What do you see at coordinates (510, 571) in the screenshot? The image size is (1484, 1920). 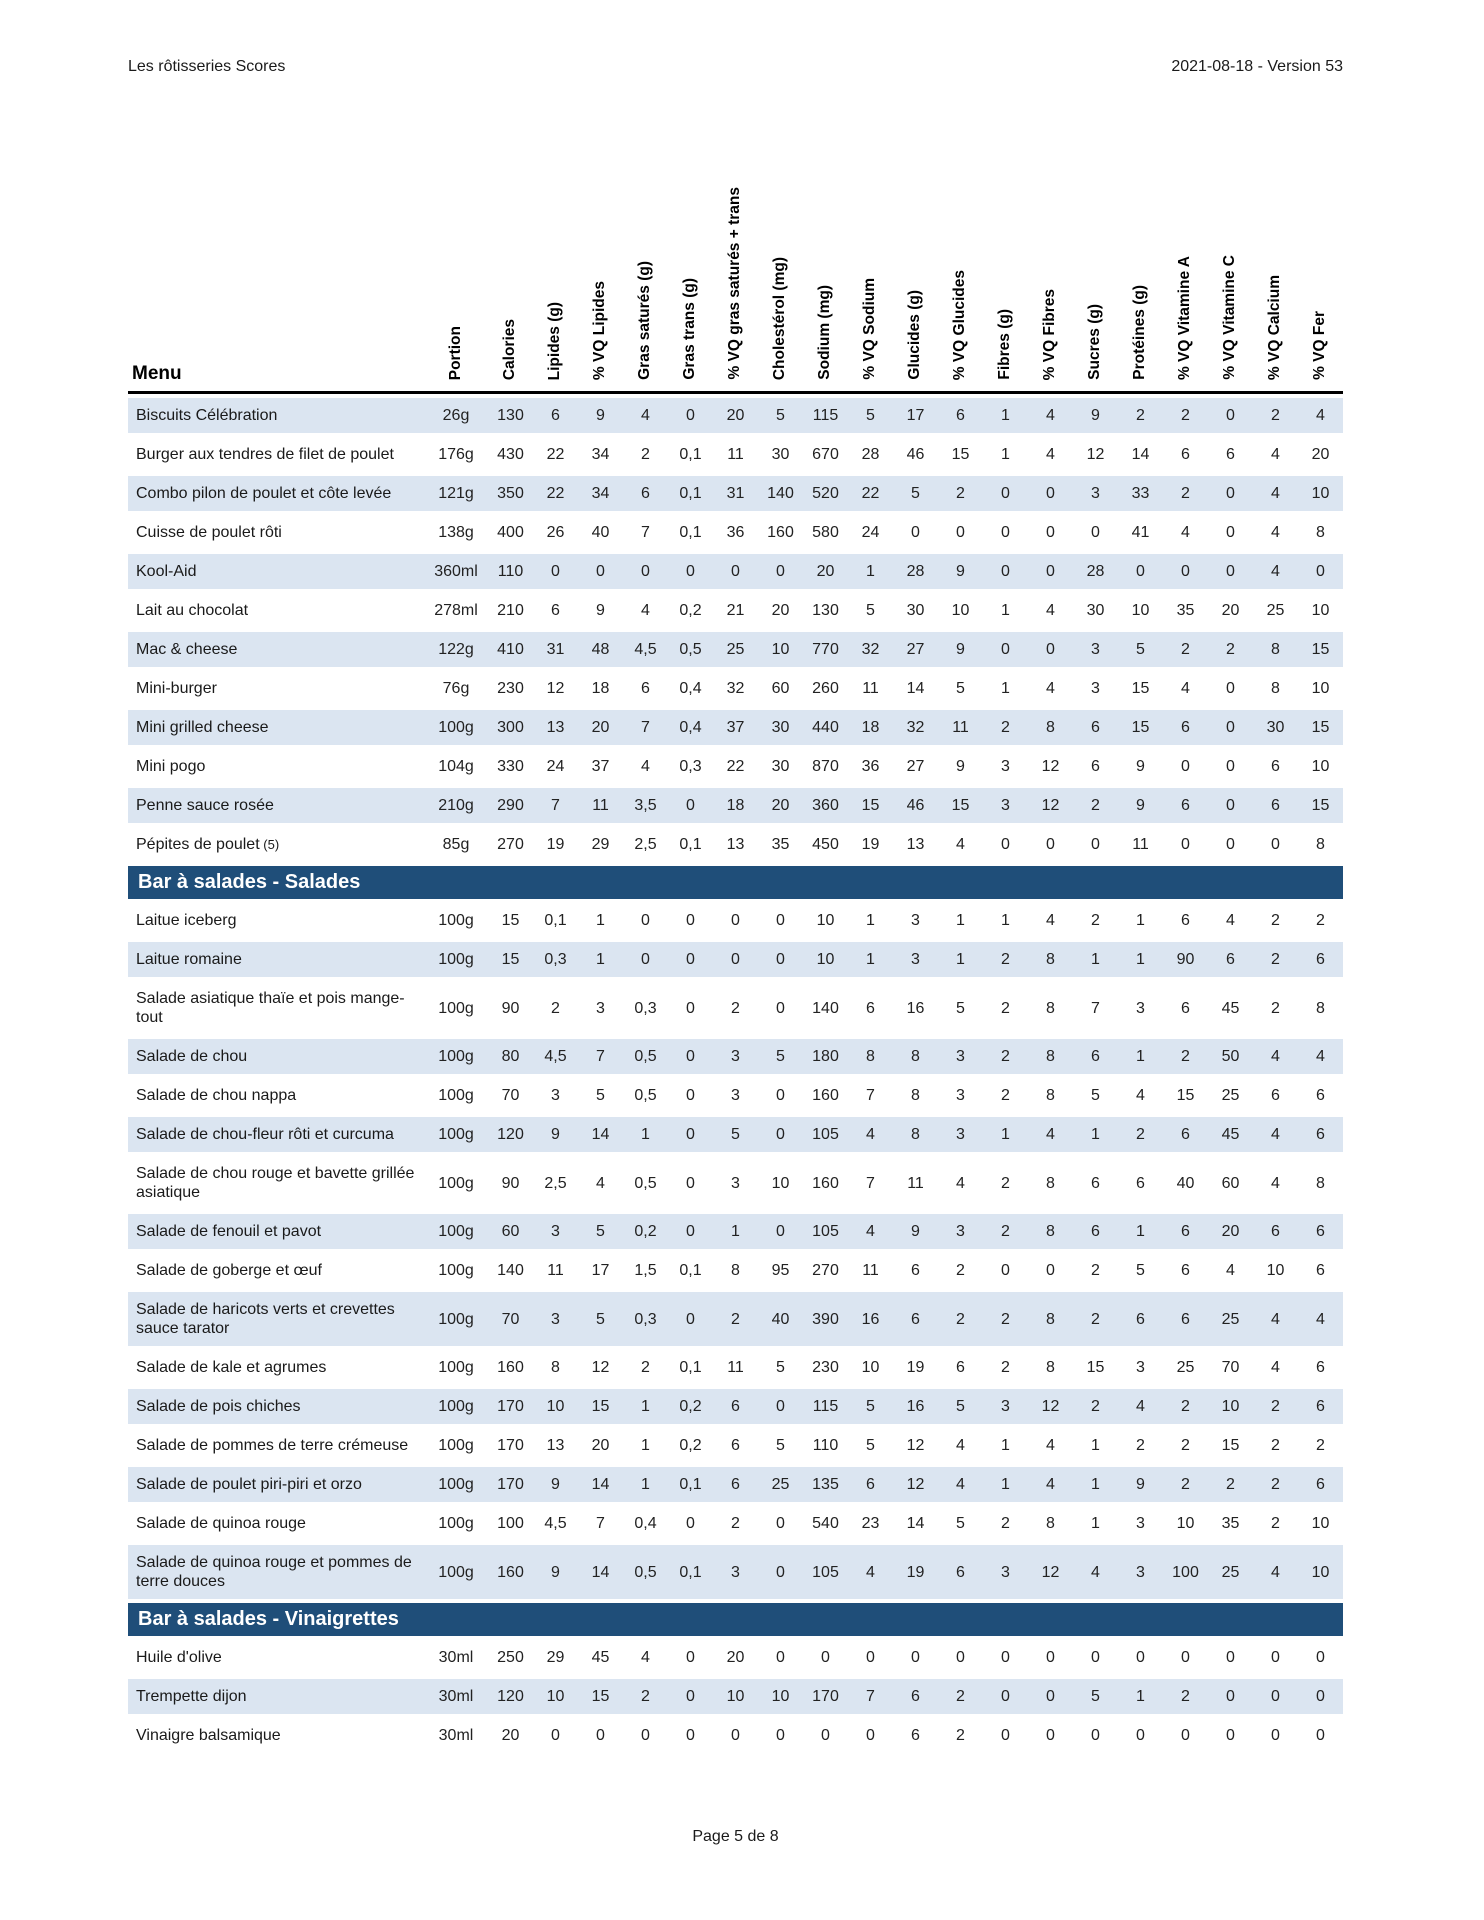 I see `nutrition-value: 110` at bounding box center [510, 571].